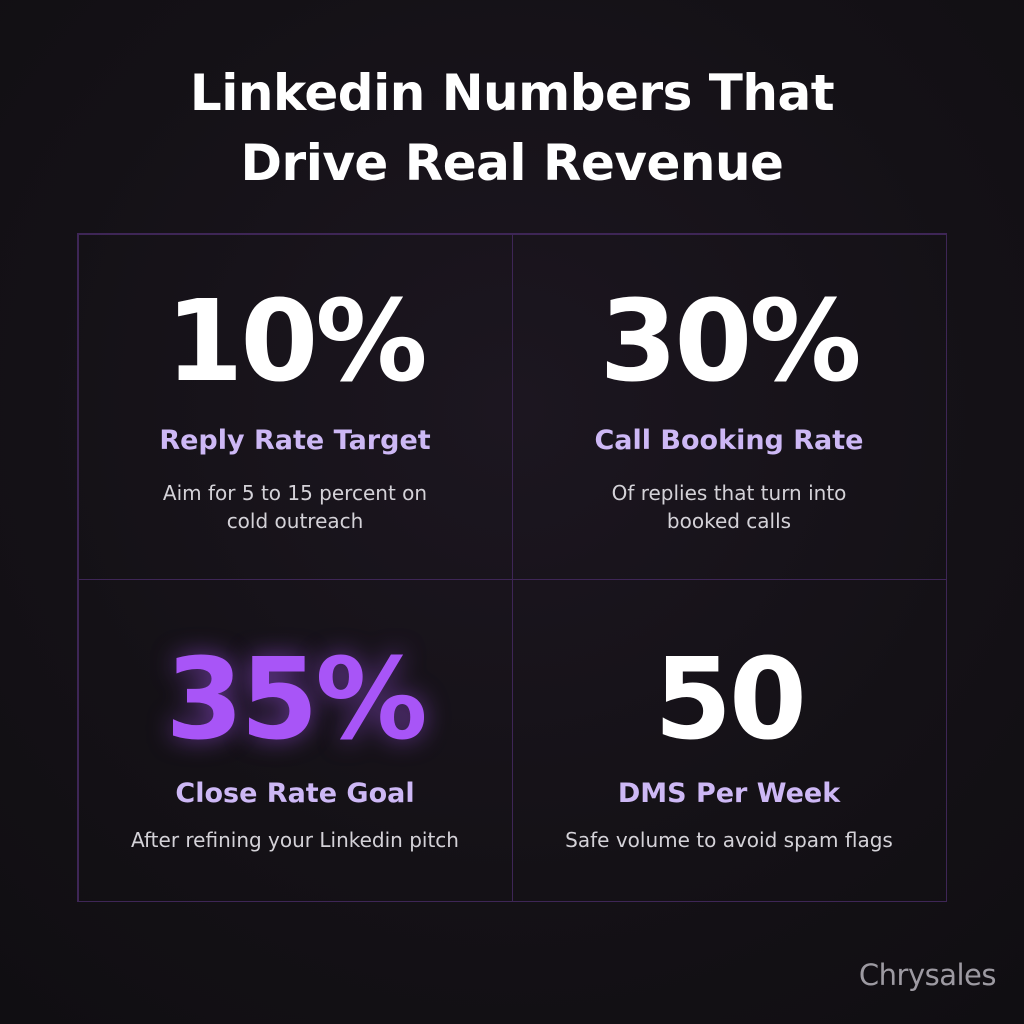  I want to click on stat-label: DMS Per Week, so click(729, 793).